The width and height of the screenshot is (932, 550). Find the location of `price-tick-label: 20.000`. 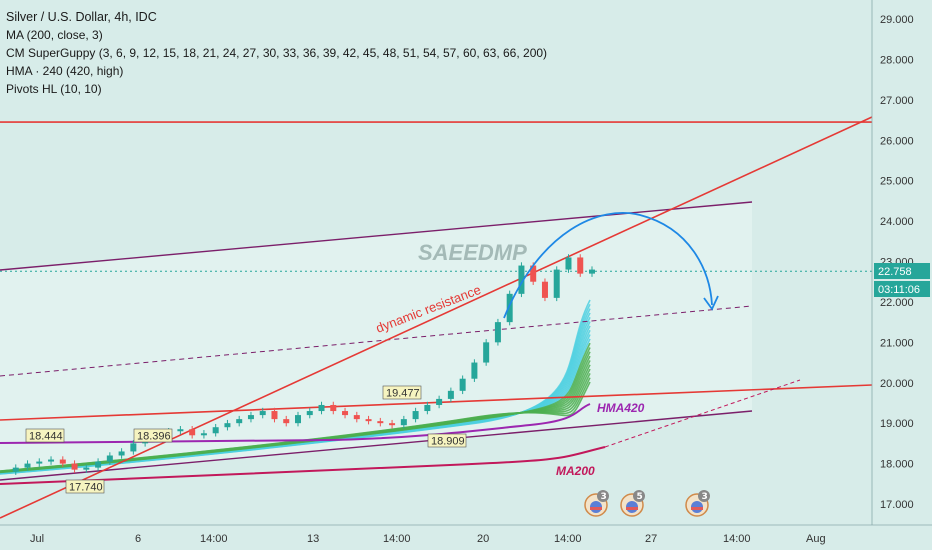

price-tick-label: 20.000 is located at coordinates (897, 384).